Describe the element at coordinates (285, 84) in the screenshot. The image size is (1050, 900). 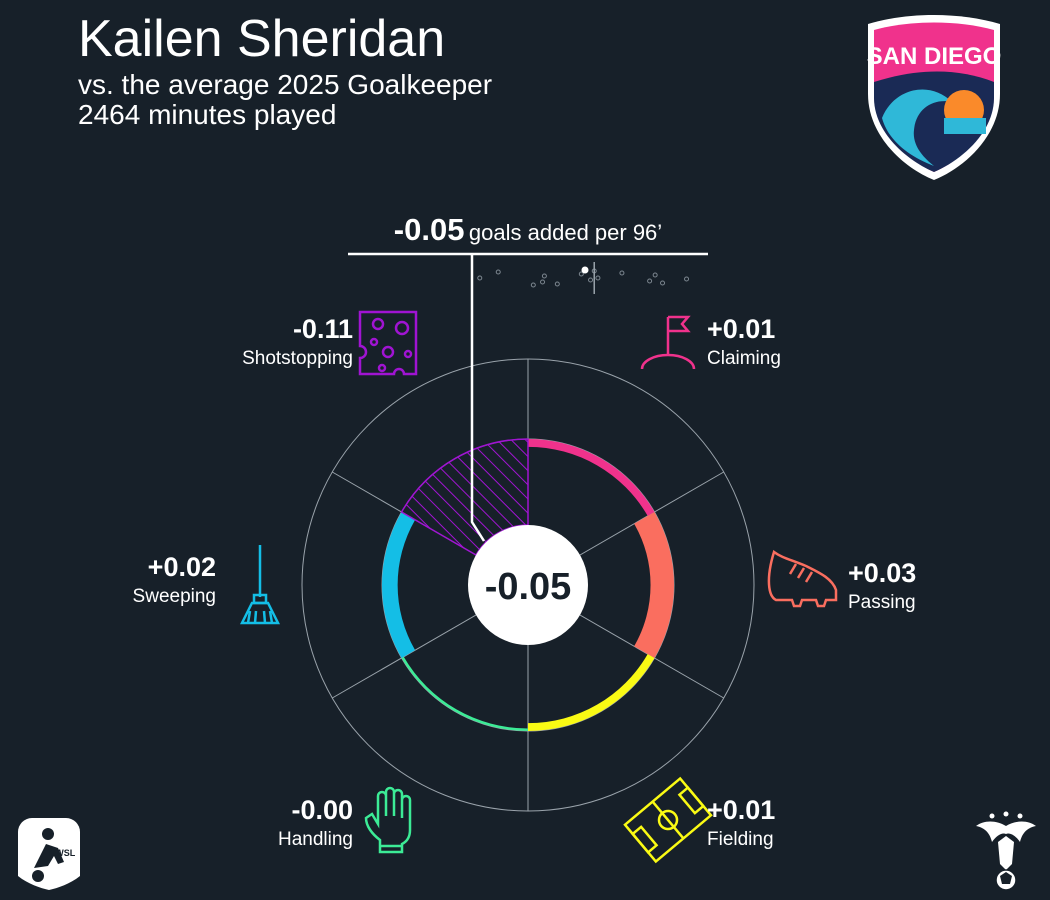
I see `comparison-subtitle: vs. the average 2025 Goalkeeper` at that location.